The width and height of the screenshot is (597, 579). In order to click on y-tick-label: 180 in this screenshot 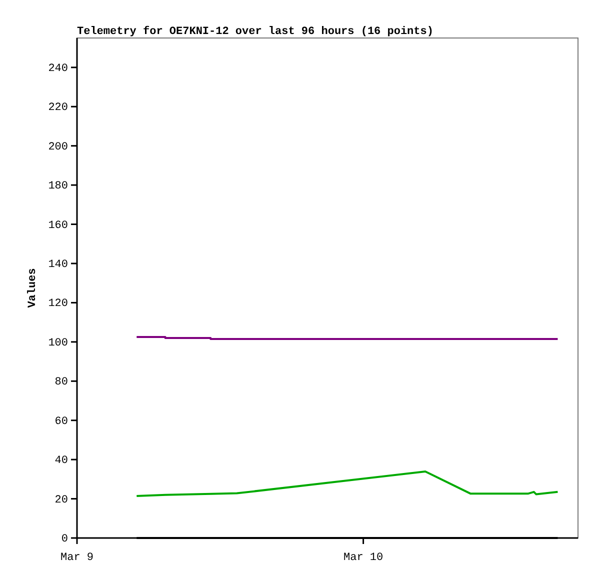, I will do `click(58, 186)`.